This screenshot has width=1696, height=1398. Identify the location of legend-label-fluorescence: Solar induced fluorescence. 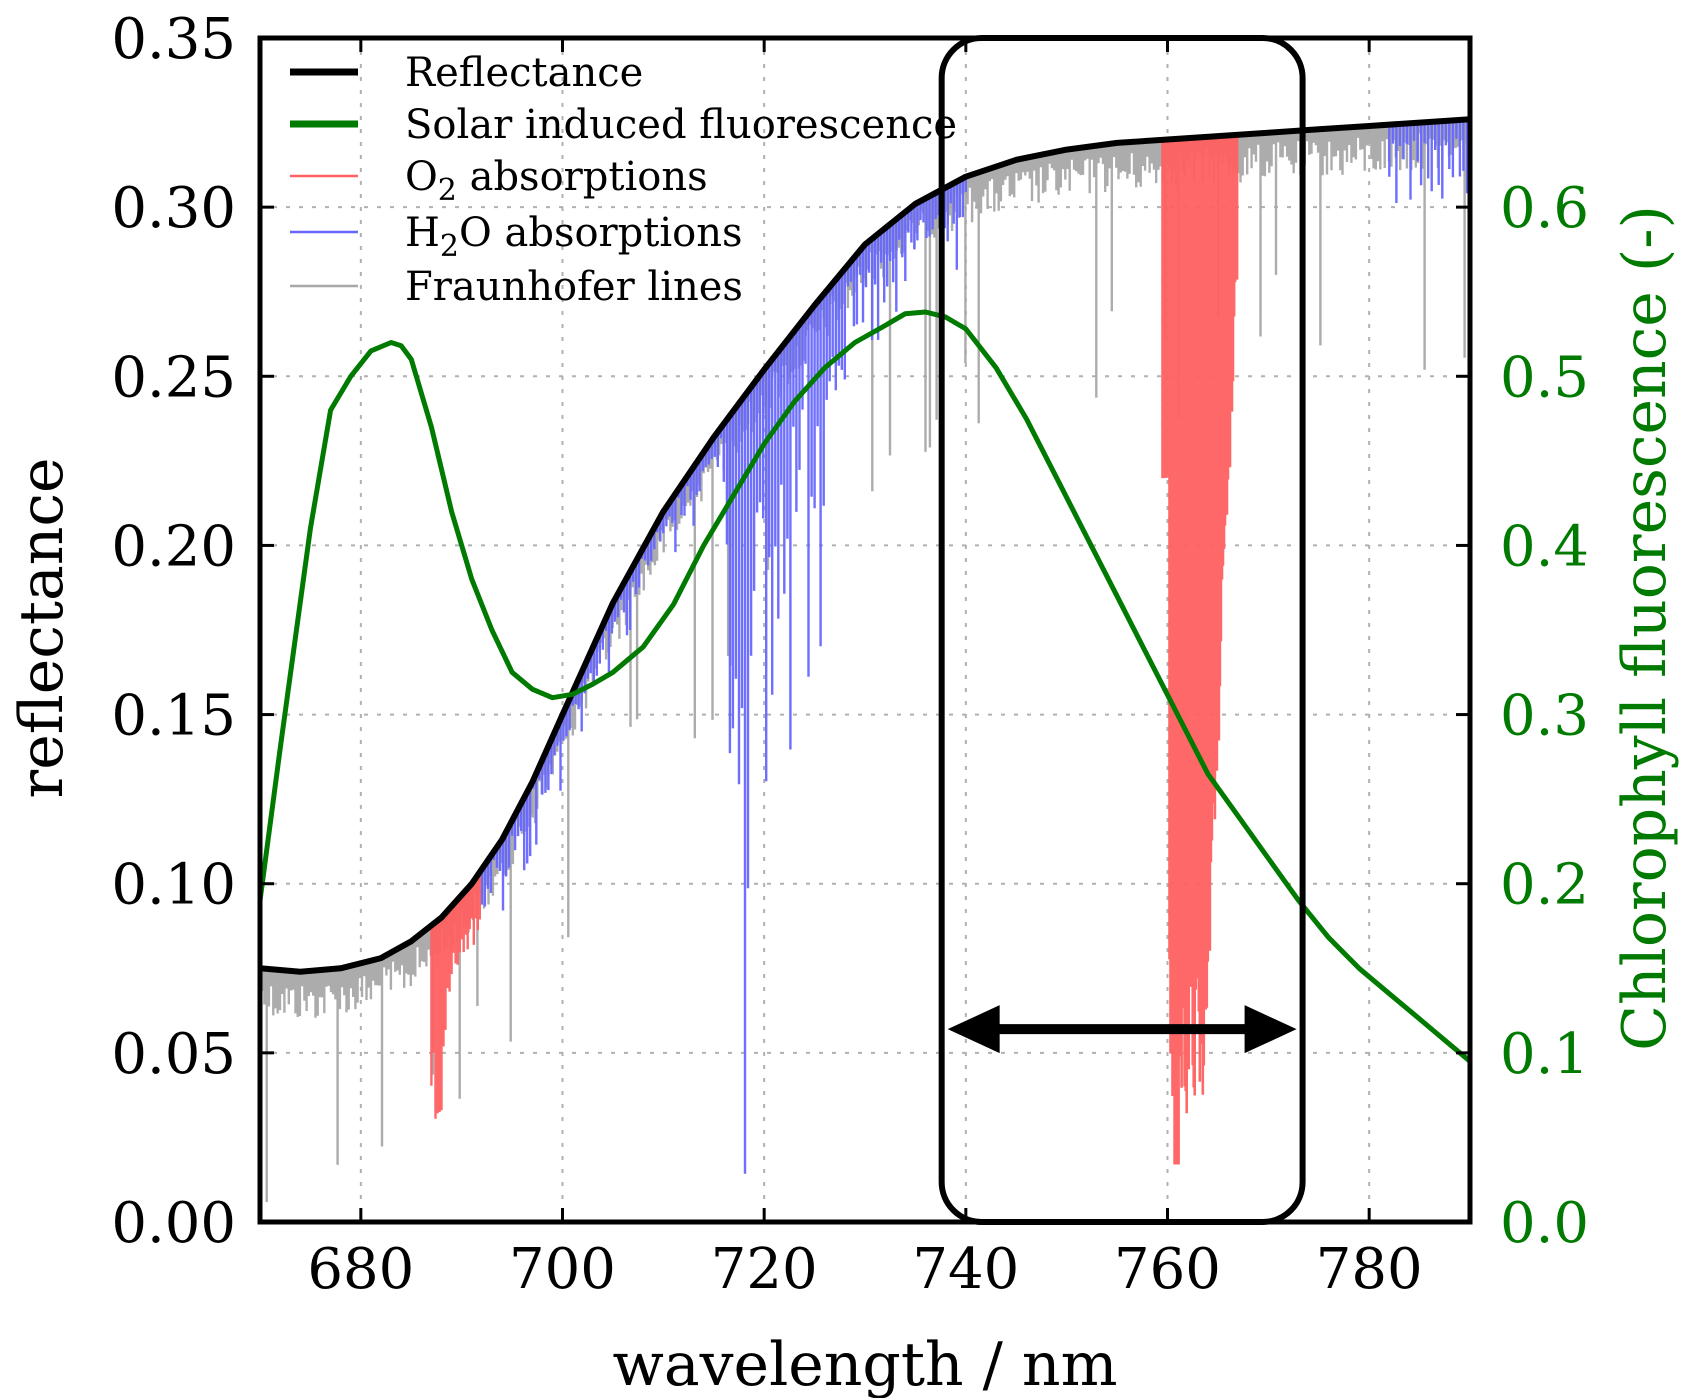
(681, 125).